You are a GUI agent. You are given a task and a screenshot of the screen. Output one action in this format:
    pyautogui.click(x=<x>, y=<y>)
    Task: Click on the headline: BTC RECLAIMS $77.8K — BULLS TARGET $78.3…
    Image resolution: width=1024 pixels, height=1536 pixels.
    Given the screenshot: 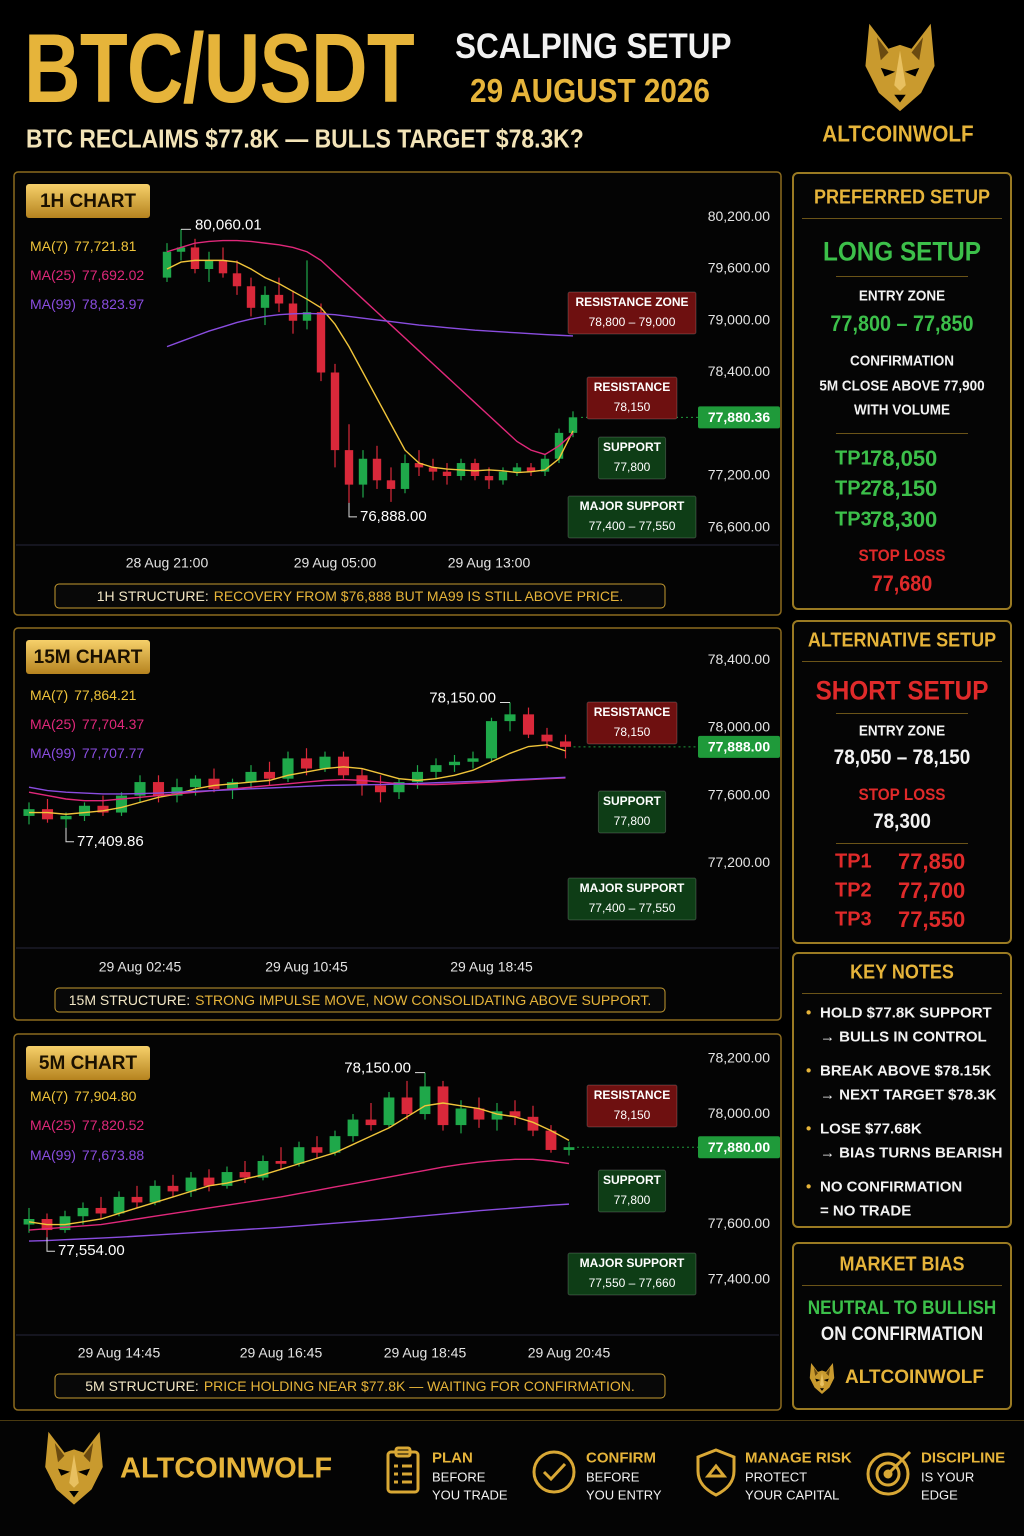 What is the action you would take?
    pyautogui.click(x=305, y=138)
    